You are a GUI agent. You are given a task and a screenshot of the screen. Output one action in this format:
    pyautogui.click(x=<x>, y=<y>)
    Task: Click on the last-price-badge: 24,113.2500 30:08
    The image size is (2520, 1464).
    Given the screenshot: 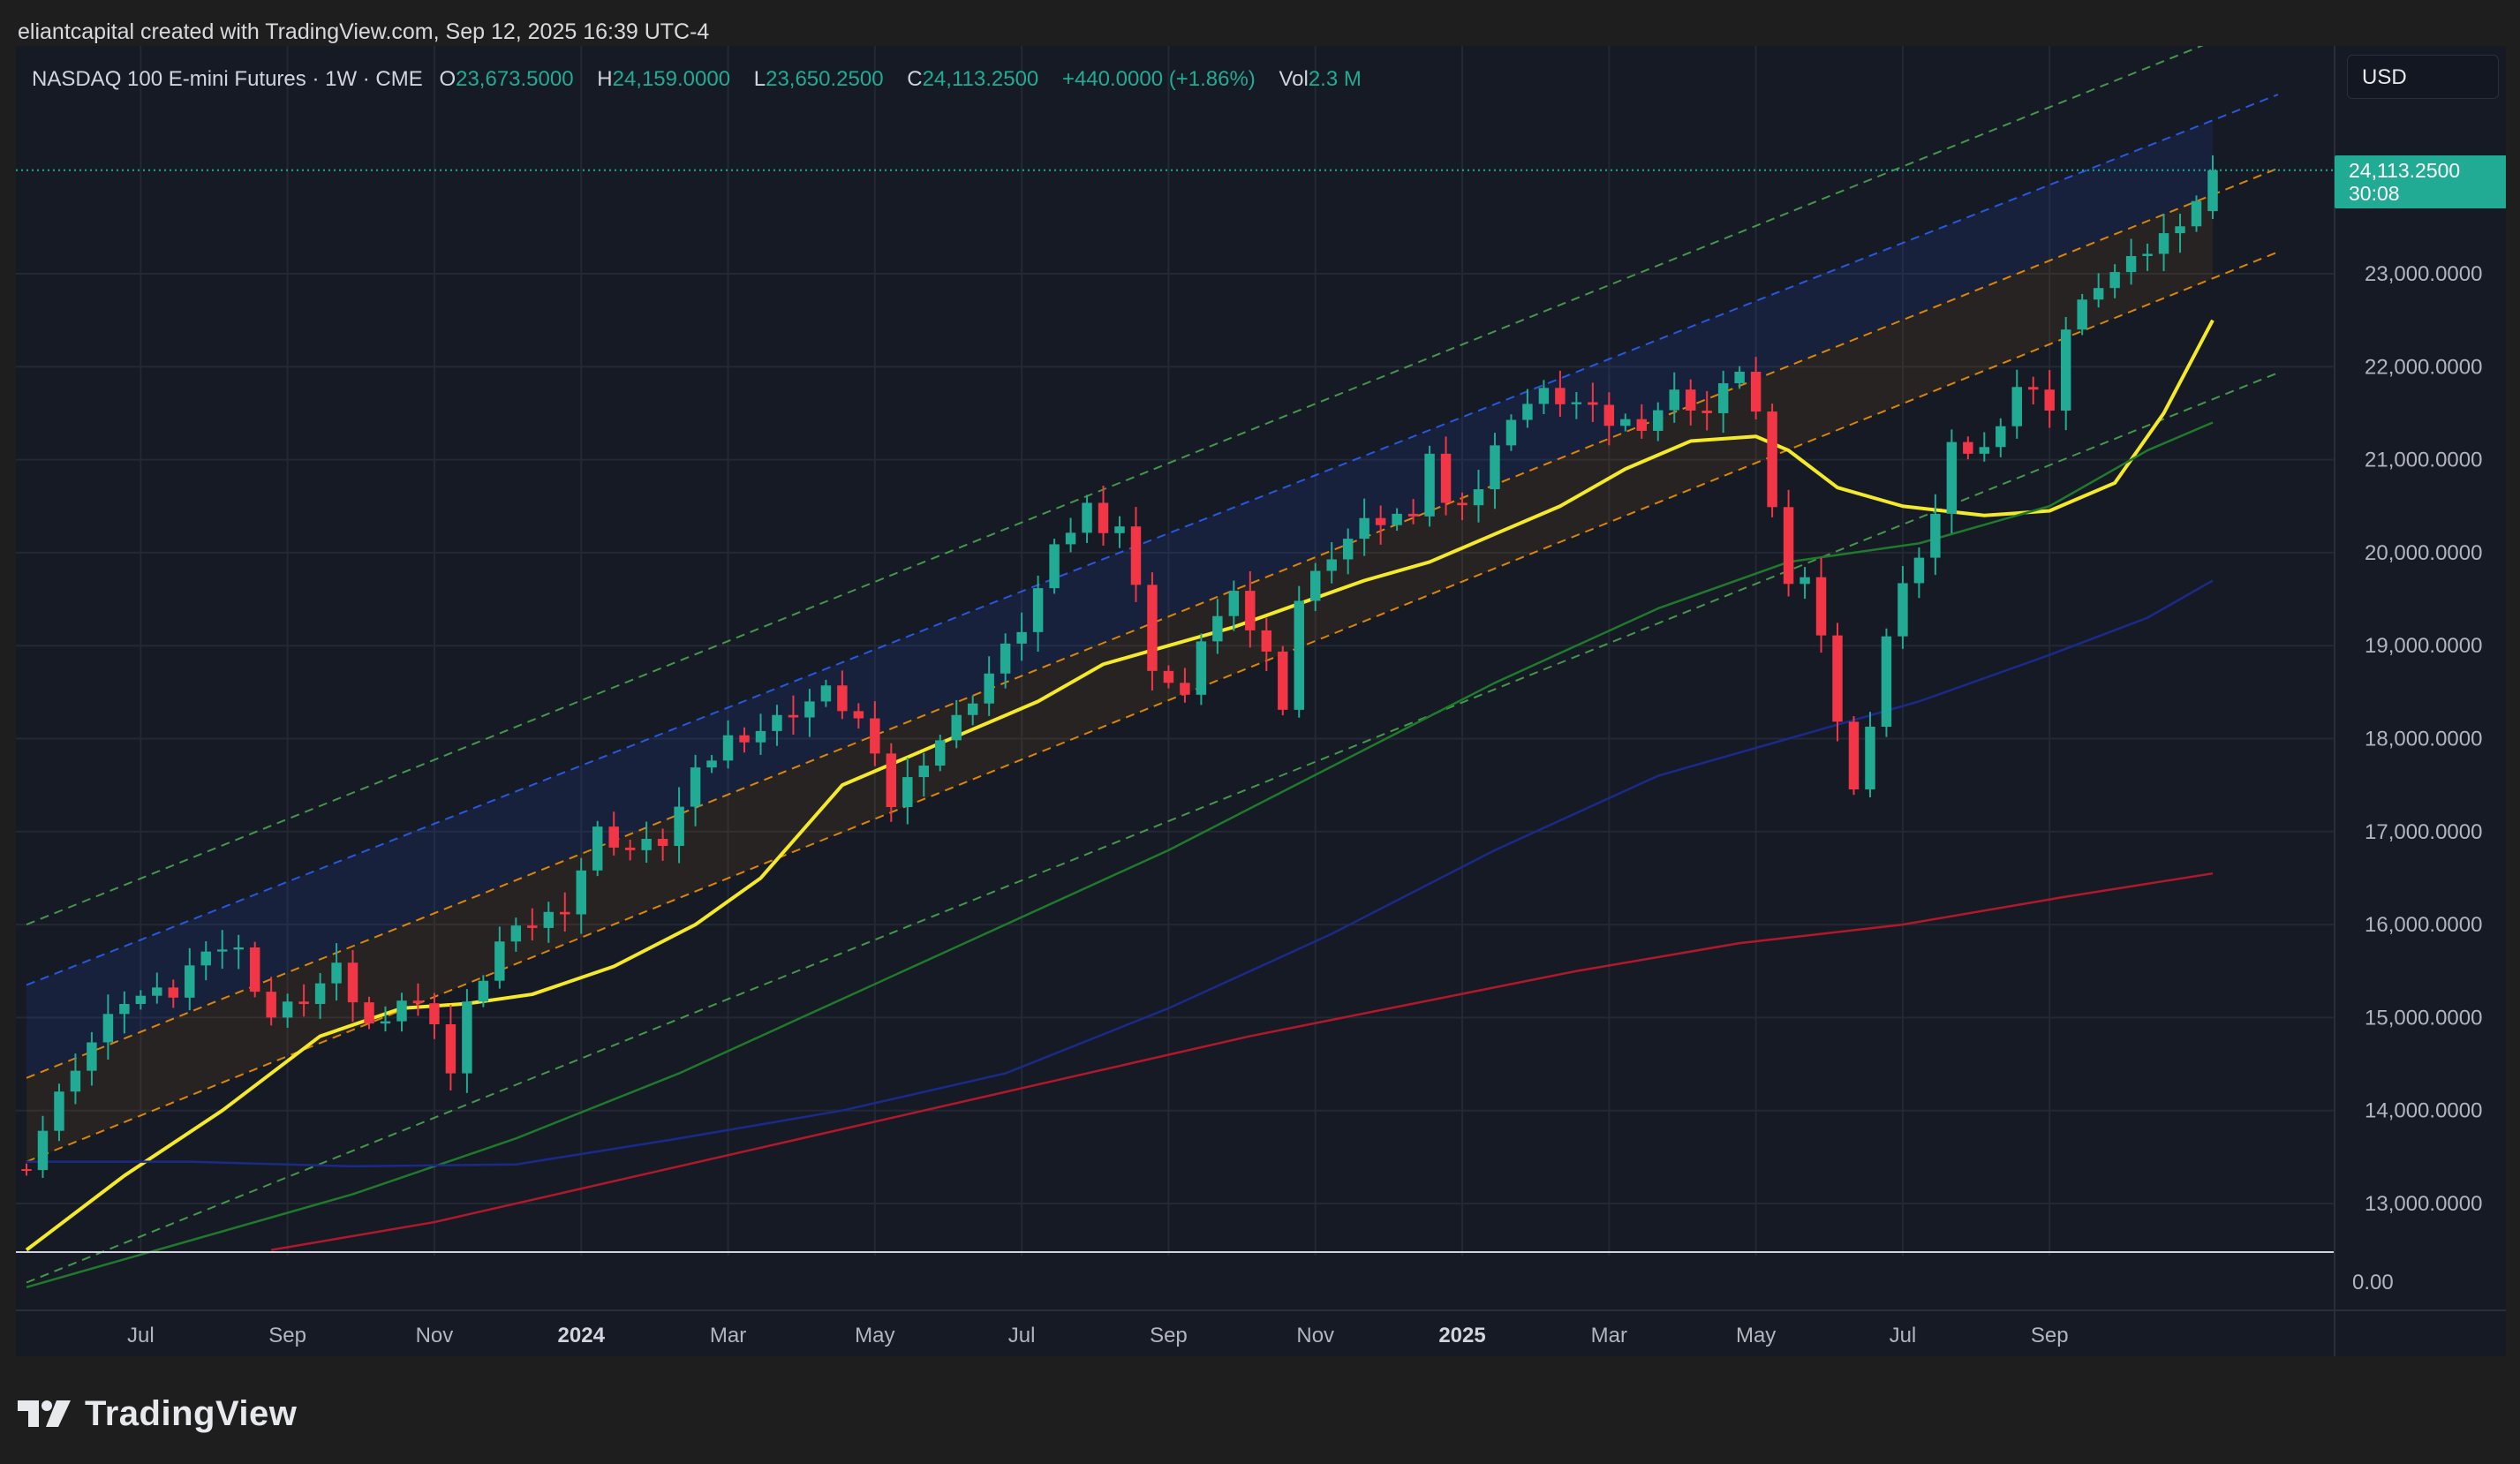 What is the action you would take?
    pyautogui.click(x=2420, y=181)
    